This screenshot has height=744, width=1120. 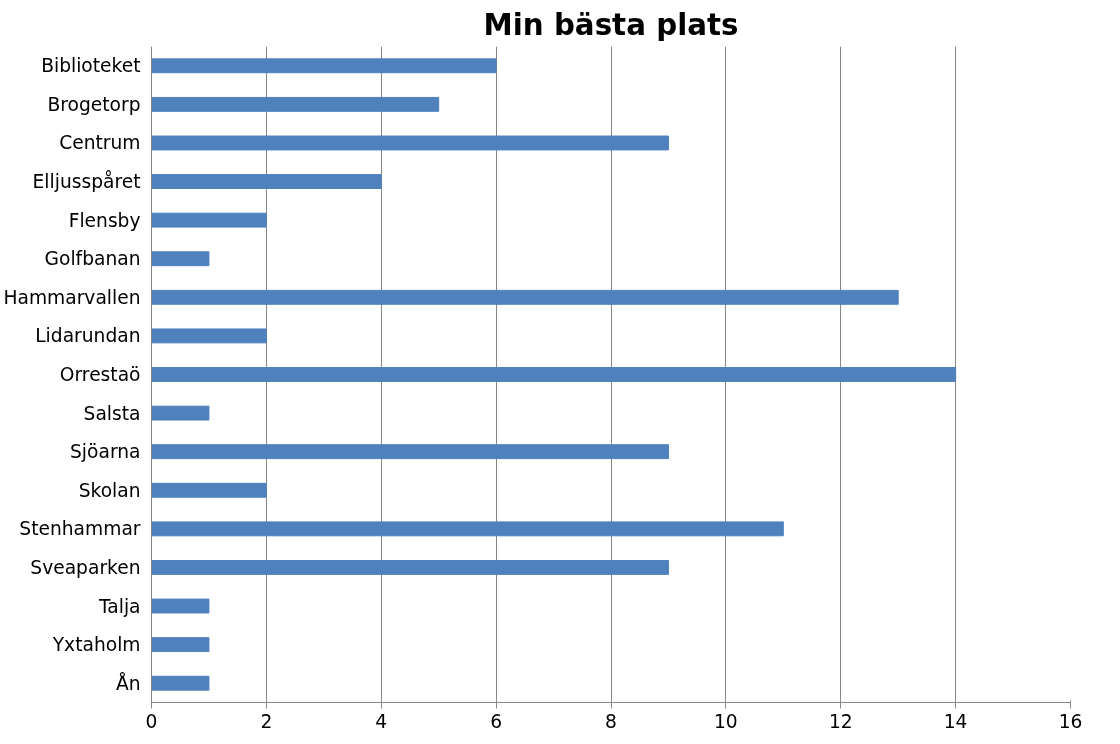 What do you see at coordinates (91, 66) in the screenshot?
I see `y-tick-label: Biblioteket` at bounding box center [91, 66].